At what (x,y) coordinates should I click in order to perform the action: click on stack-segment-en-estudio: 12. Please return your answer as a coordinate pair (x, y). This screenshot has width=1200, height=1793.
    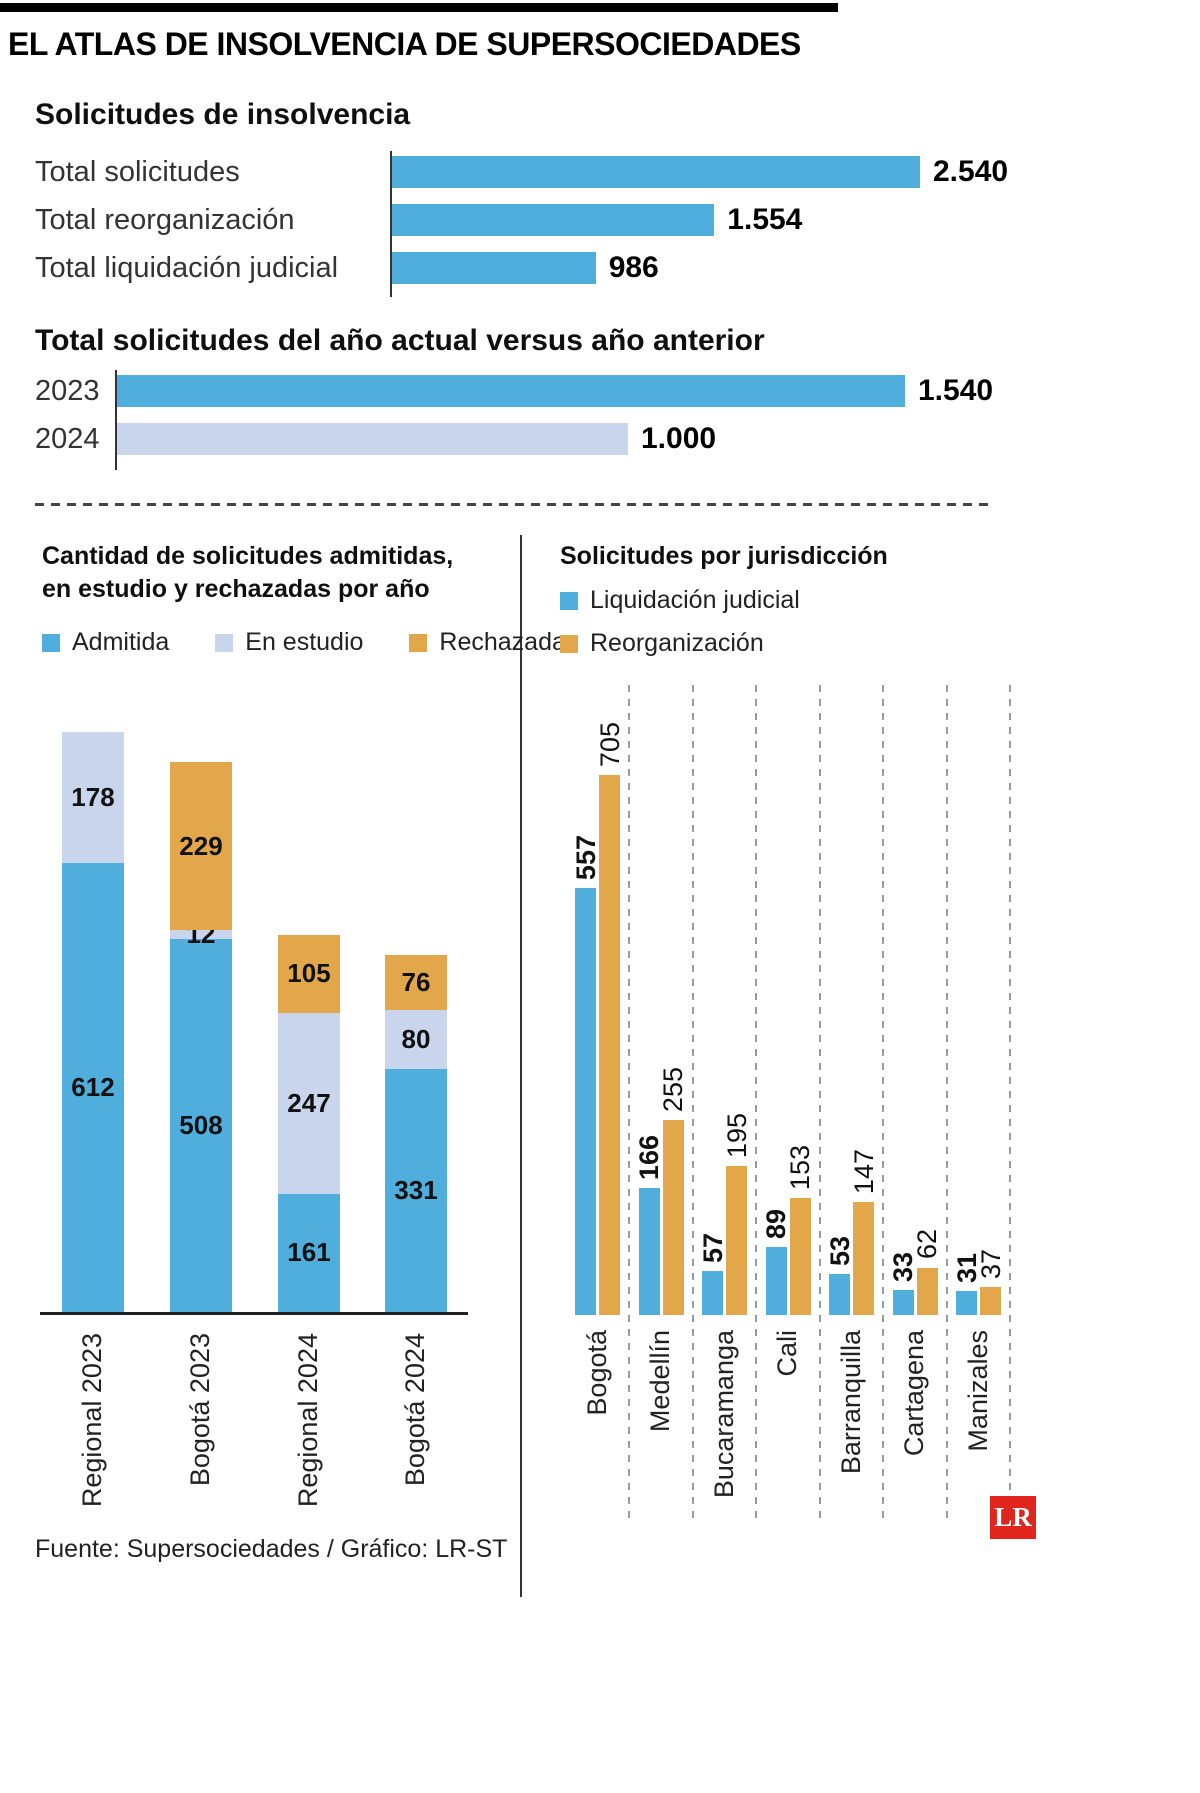
    Looking at the image, I should click on (201, 934).